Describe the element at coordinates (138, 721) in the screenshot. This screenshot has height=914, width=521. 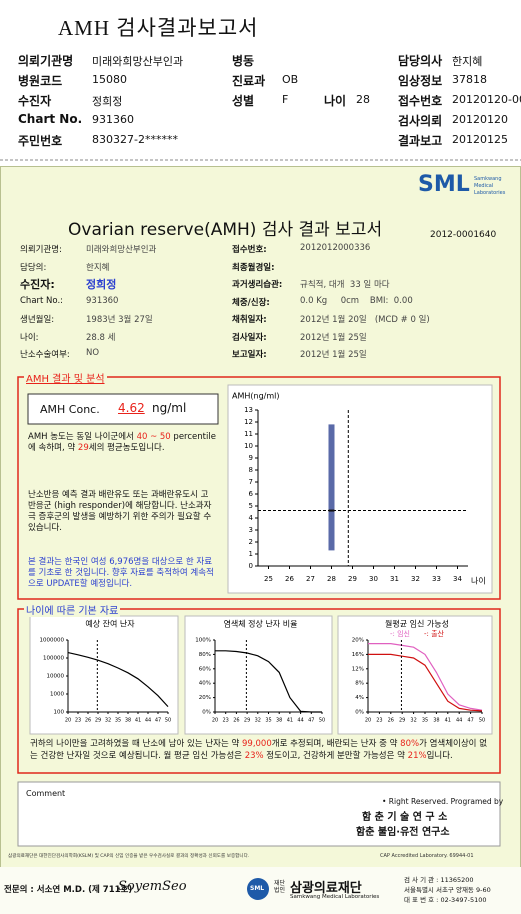
I see `x-tick-label: 41` at that location.